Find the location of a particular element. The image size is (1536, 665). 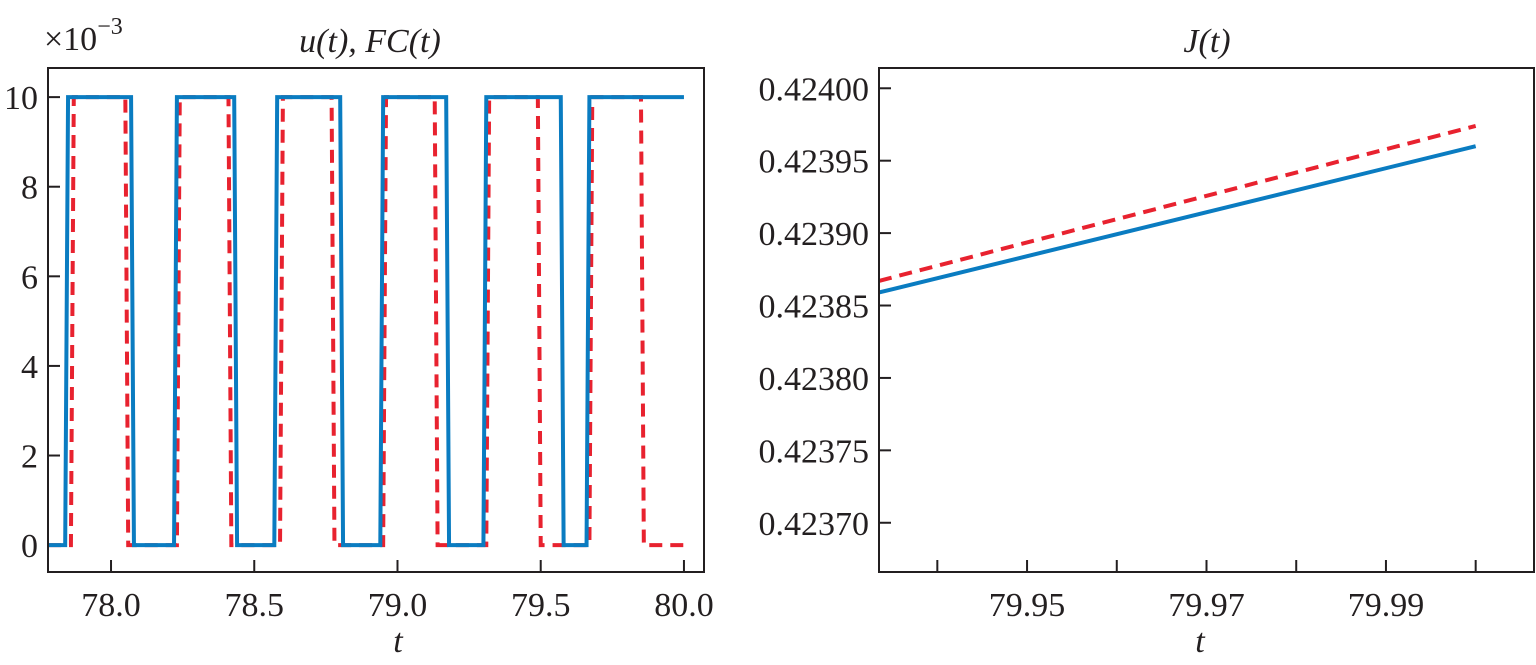

x-tick-label: 79.95 is located at coordinates (1027, 605).